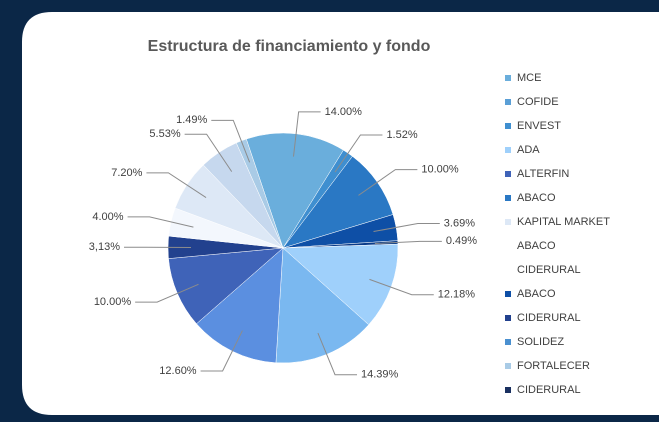 The image size is (659, 422). I want to click on data-label: 12.18%, so click(457, 295).